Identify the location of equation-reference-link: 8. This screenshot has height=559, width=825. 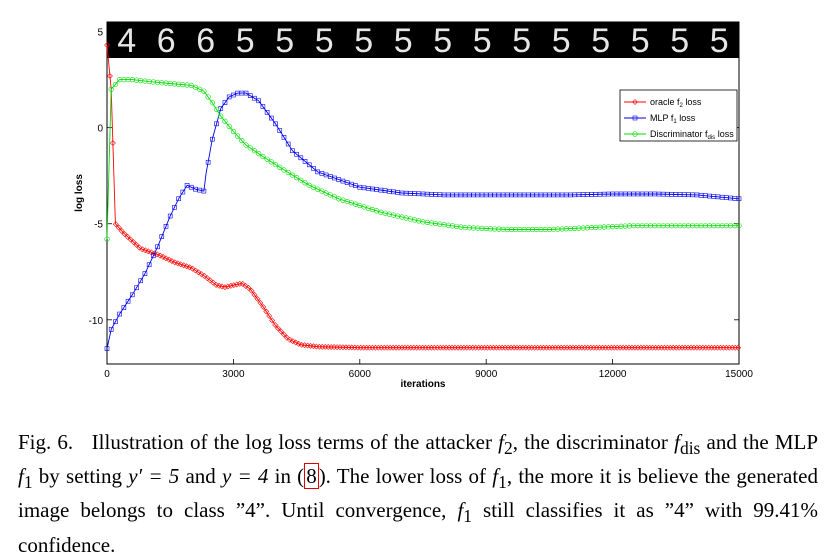
(311, 476).